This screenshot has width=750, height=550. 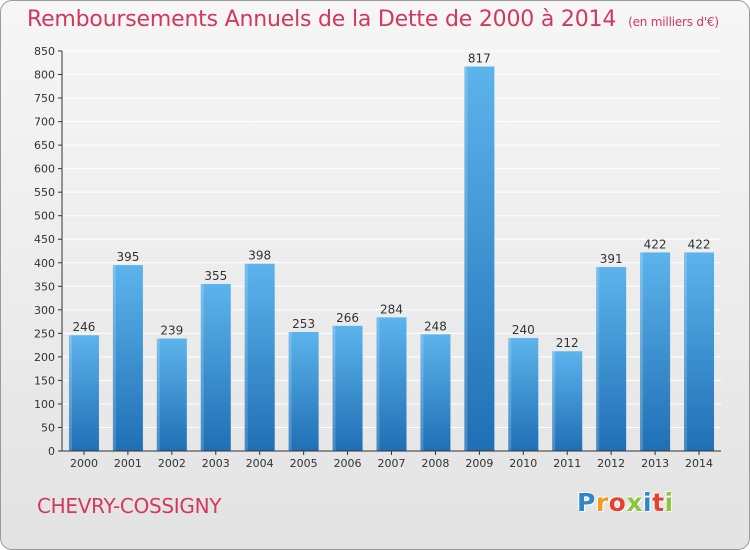 What do you see at coordinates (44, 263) in the screenshot?
I see `y-tick-label: 400` at bounding box center [44, 263].